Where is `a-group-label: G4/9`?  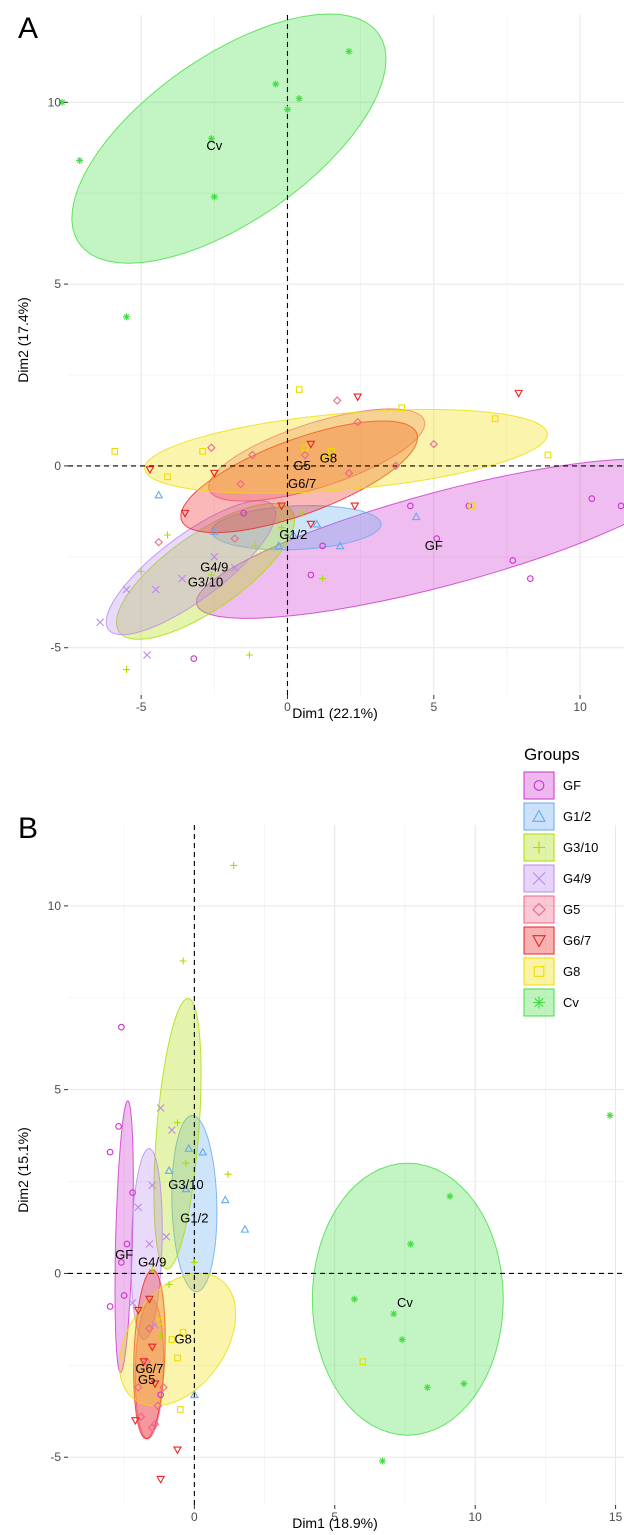
a-group-label: G4/9 is located at coordinates (214, 567).